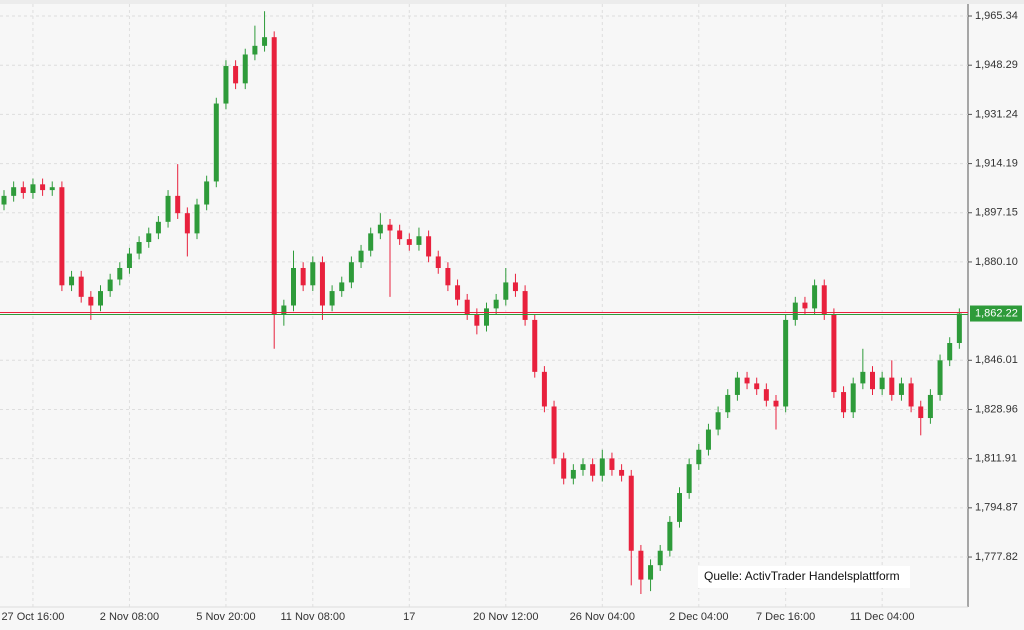  What do you see at coordinates (996, 65) in the screenshot?
I see `y-tick-label: 1,948.29` at bounding box center [996, 65].